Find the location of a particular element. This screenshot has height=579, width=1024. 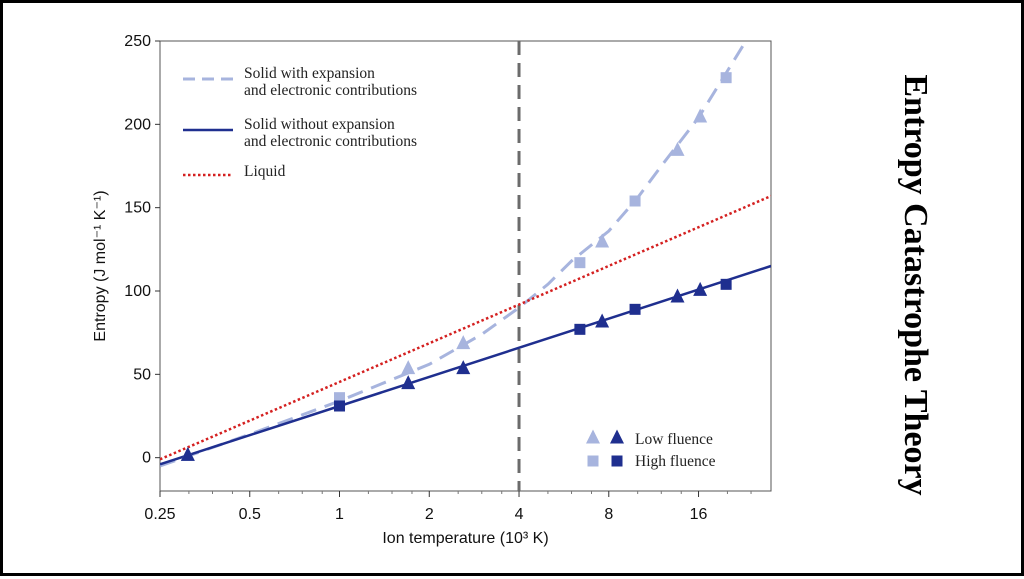

x-tick-label: 0.25 is located at coordinates (159, 514).